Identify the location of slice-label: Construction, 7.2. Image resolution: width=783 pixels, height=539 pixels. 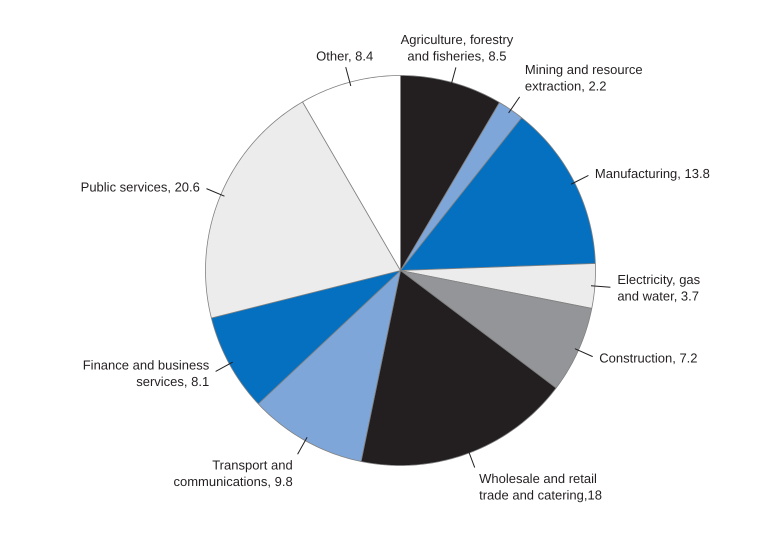
(648, 358).